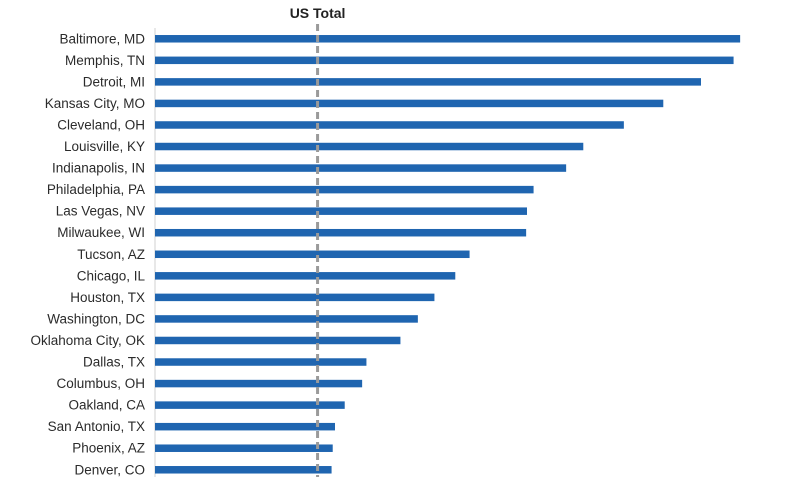 Image resolution: width=798 pixels, height=477 pixels. Describe the element at coordinates (106, 405) in the screenshot. I see `category-label-17: Oakland, CA` at that location.